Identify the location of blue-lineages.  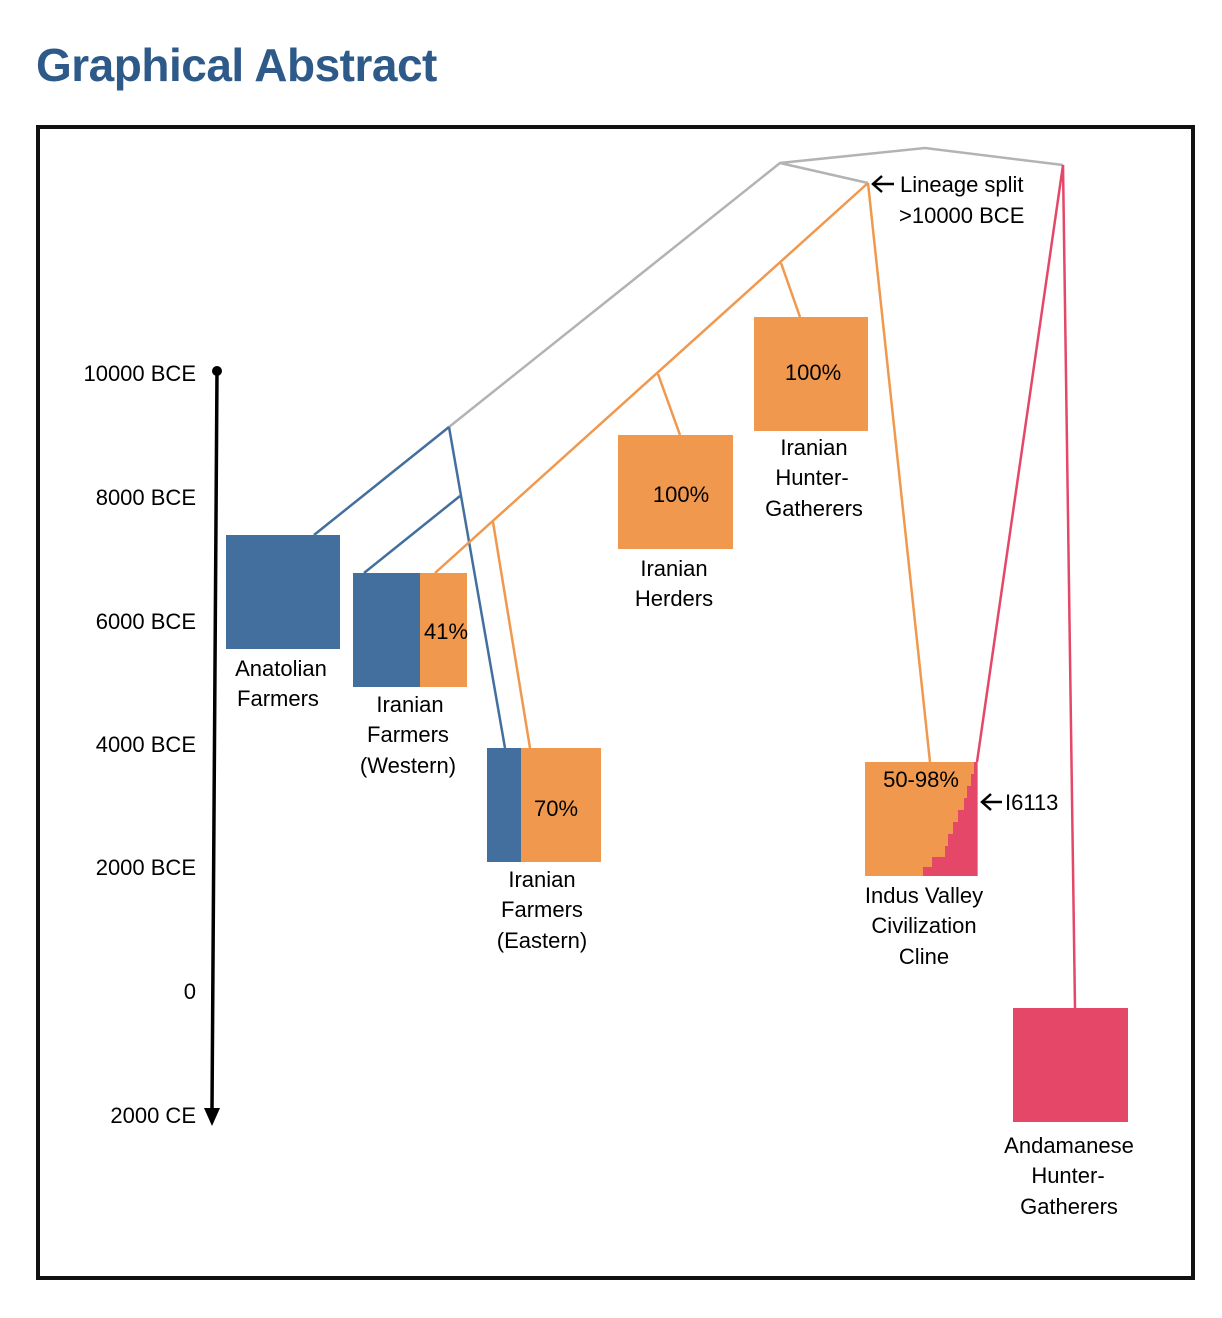
(410, 587).